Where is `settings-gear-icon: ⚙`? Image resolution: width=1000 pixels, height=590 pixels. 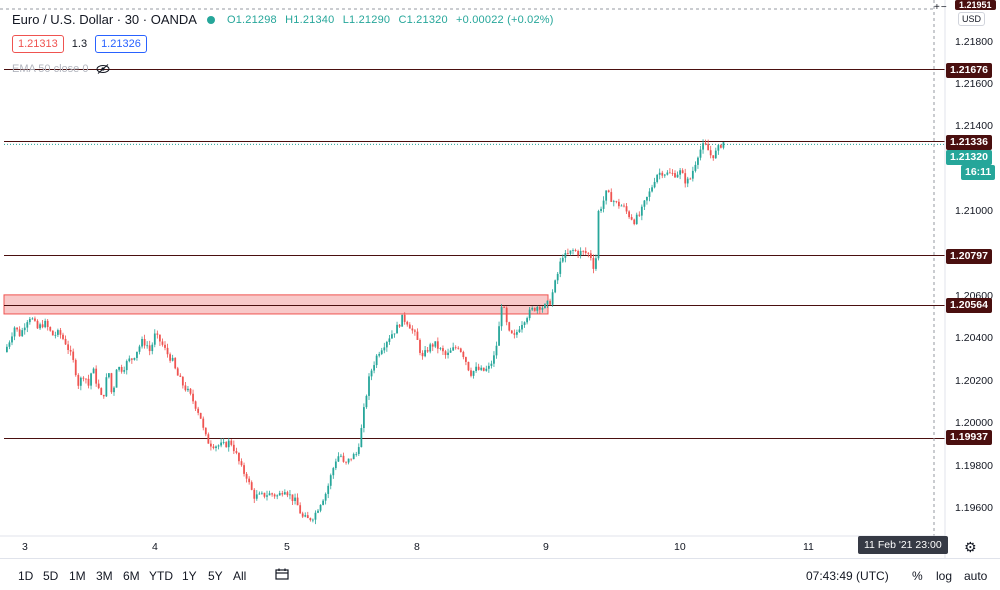 settings-gear-icon: ⚙ is located at coordinates (970, 547).